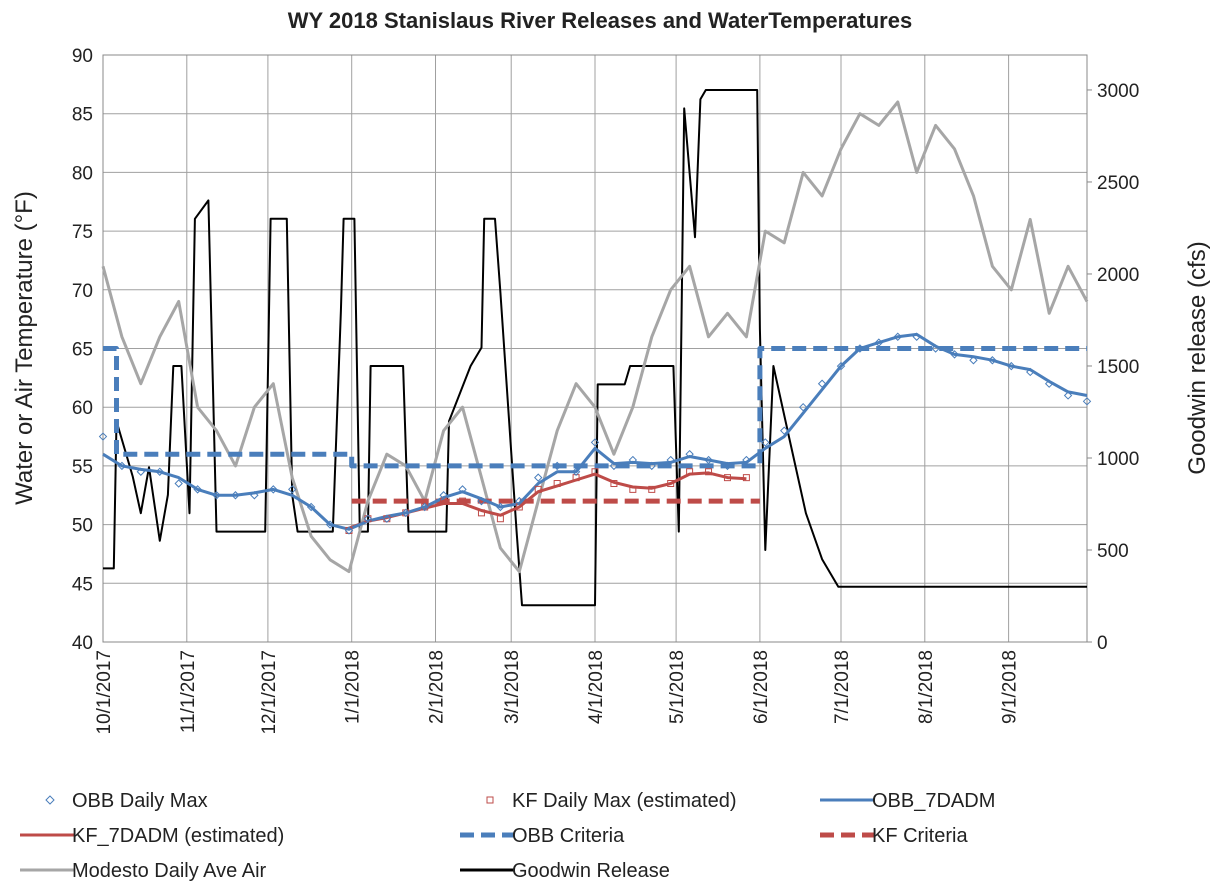 Image resolution: width=1227 pixels, height=893 pixels. I want to click on y2-tick-label: 2500, so click(1118, 183).